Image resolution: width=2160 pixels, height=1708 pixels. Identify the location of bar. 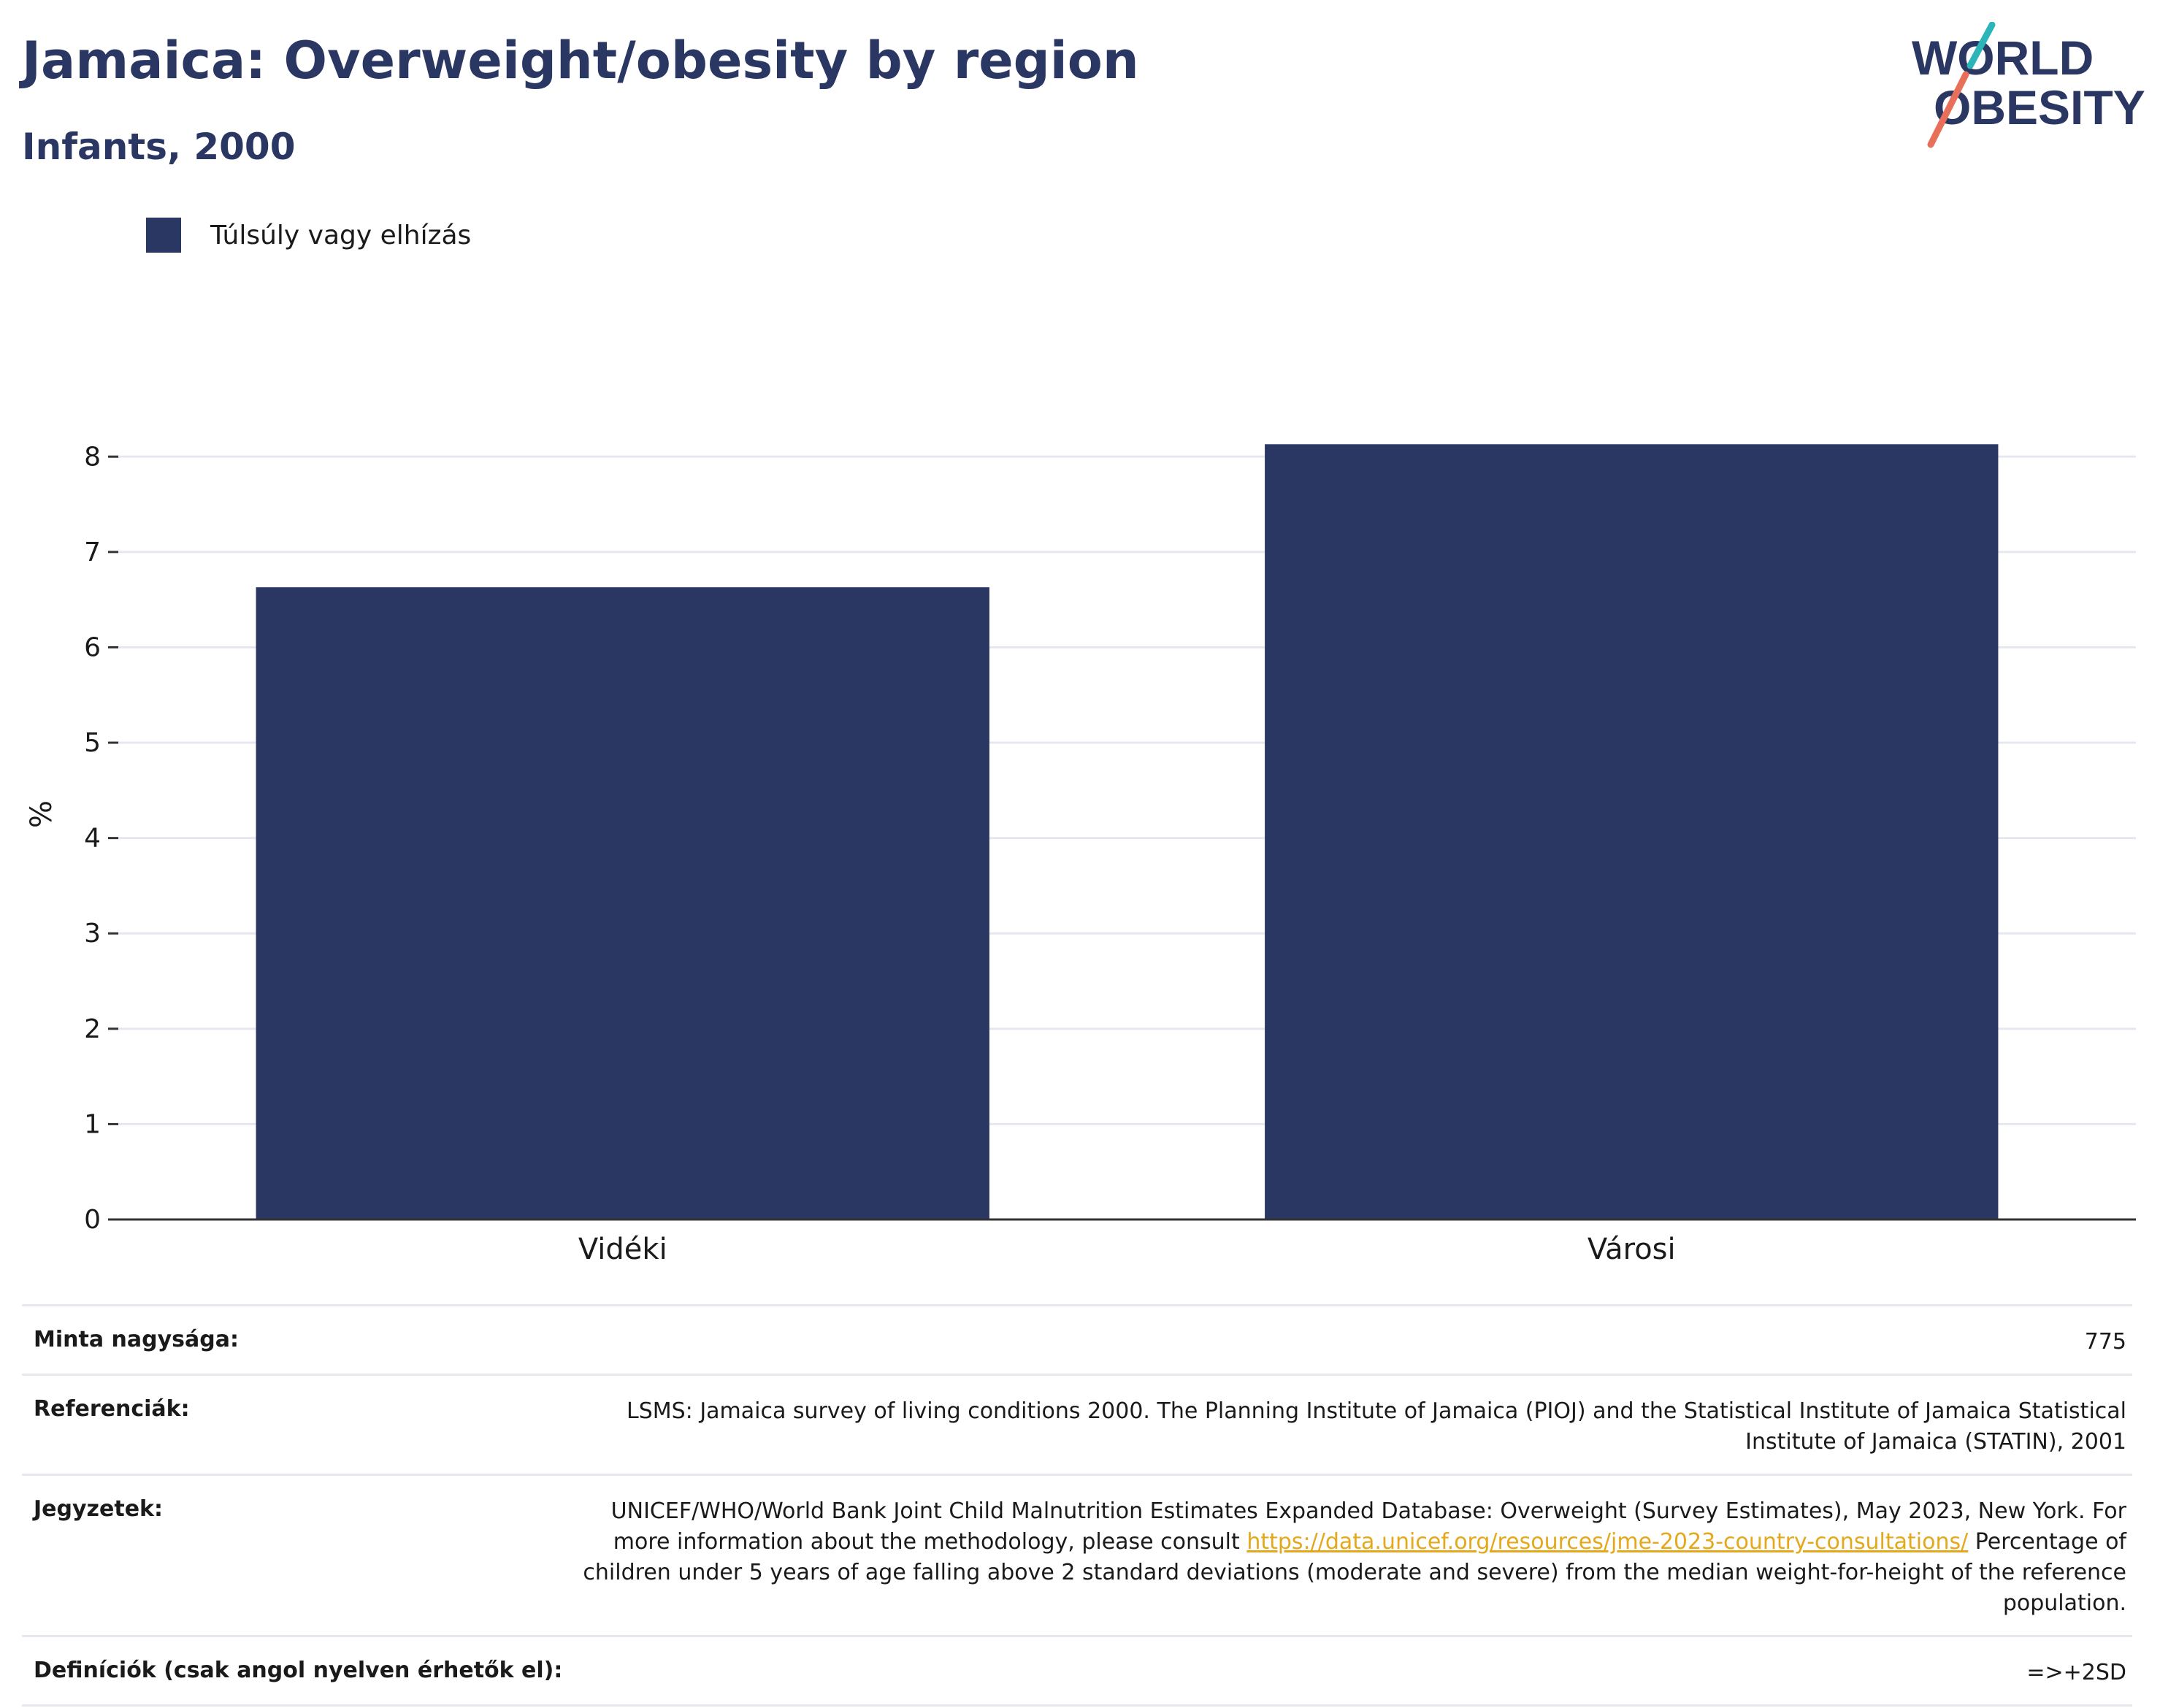
(622, 903).